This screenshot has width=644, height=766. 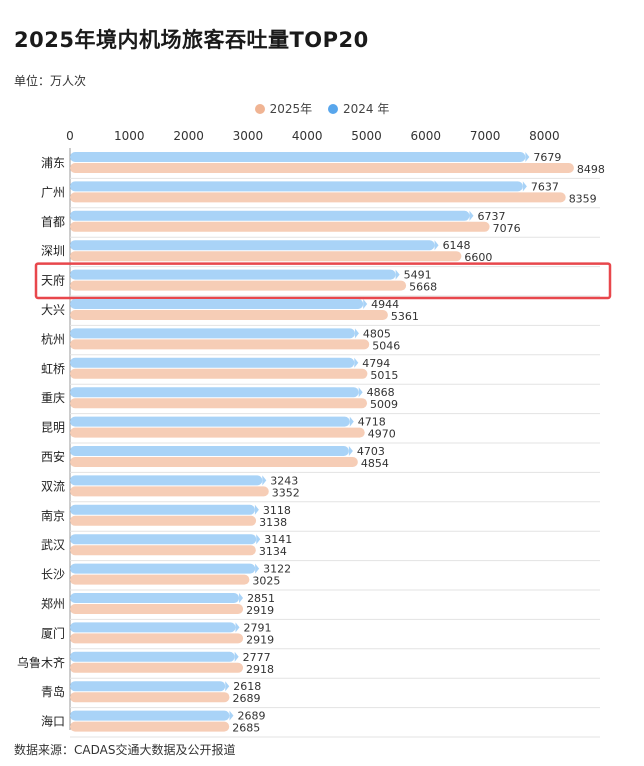 I want to click on value-label-2024: 4868, so click(x=381, y=392).